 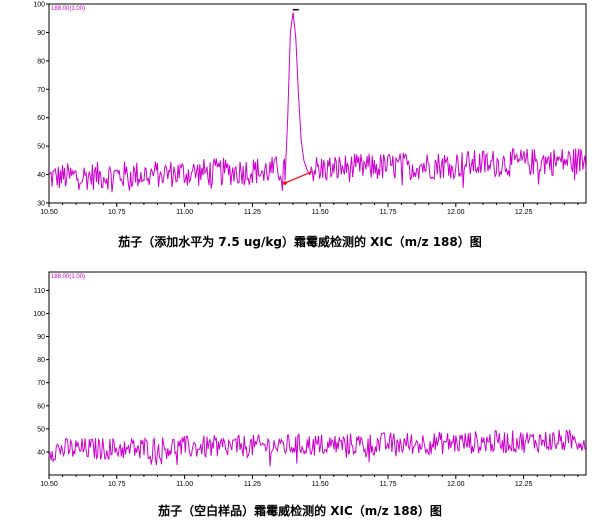 What do you see at coordinates (41, 204) in the screenshot?
I see `y-tick-label: 30` at bounding box center [41, 204].